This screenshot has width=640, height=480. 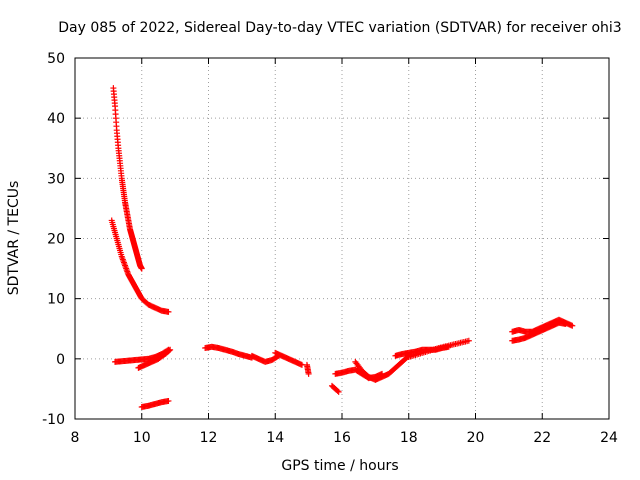 What do you see at coordinates (56, 240) in the screenshot?
I see `y-tick-label: 20` at bounding box center [56, 240].